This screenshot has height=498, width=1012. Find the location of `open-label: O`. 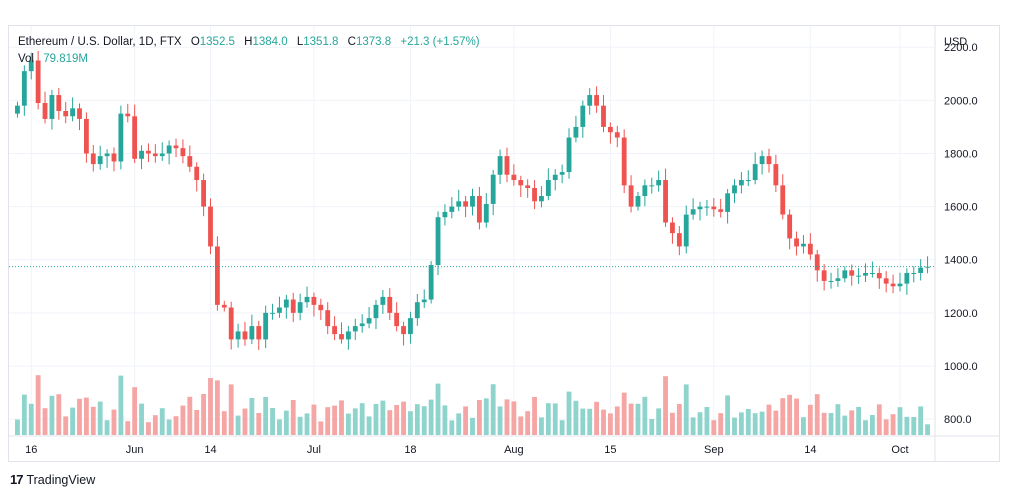

open-label: O is located at coordinates (195, 42).